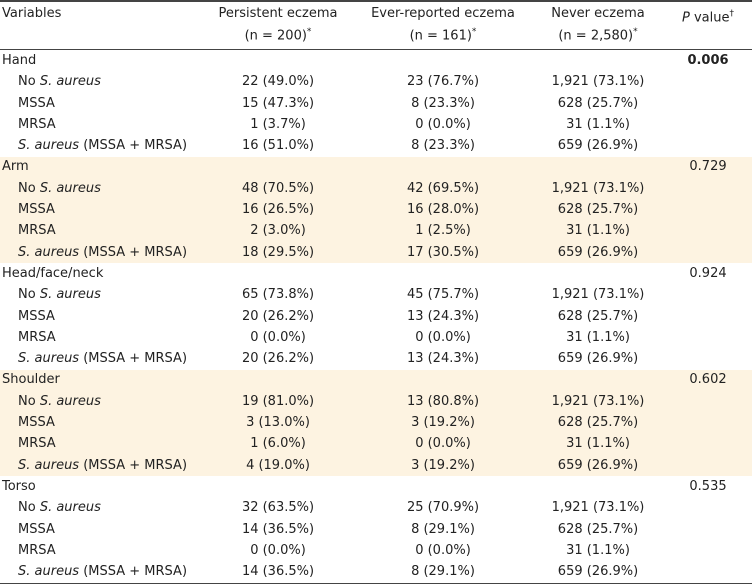 Image resolution: width=752 pixels, height=584 pixels. What do you see at coordinates (278, 295) in the screenshot?
I see `value: 65 (73.8%)` at bounding box center [278, 295].